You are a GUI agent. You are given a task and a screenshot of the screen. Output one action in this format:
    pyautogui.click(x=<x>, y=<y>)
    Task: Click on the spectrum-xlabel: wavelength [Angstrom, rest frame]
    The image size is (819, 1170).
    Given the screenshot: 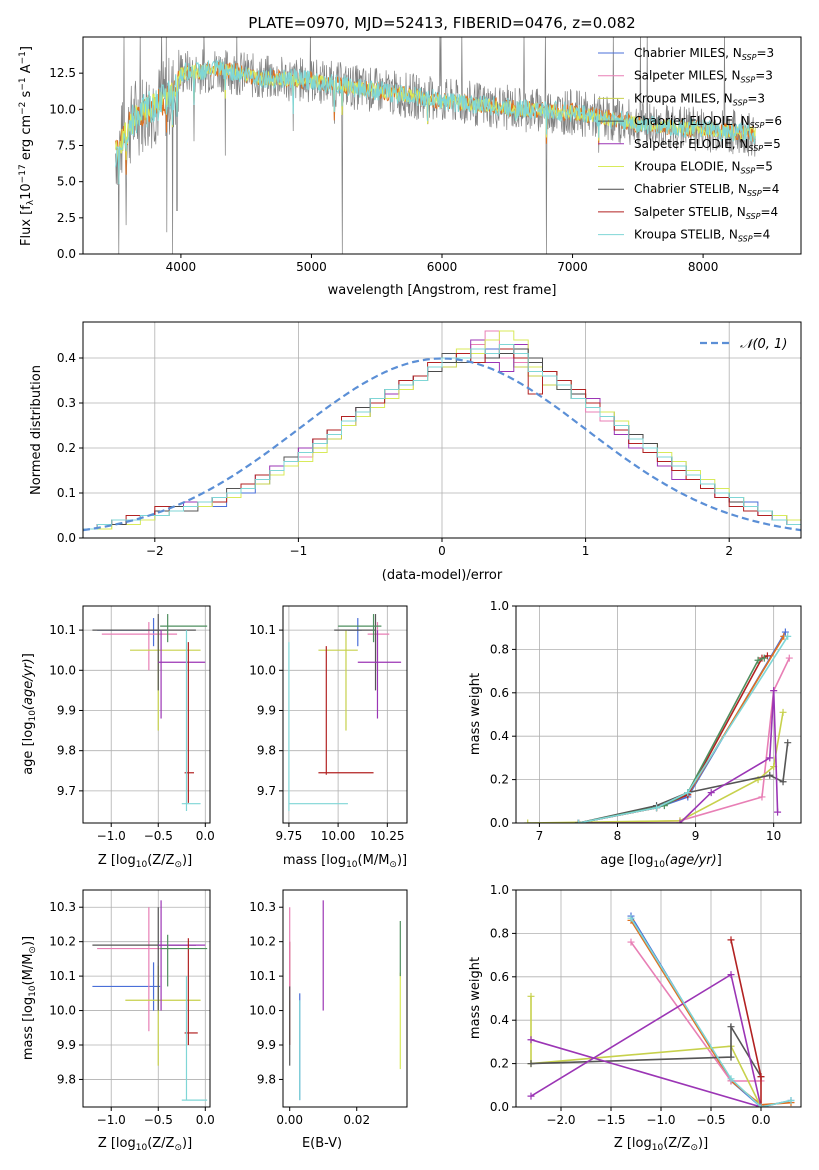 What is the action you would take?
    pyautogui.click(x=442, y=290)
    